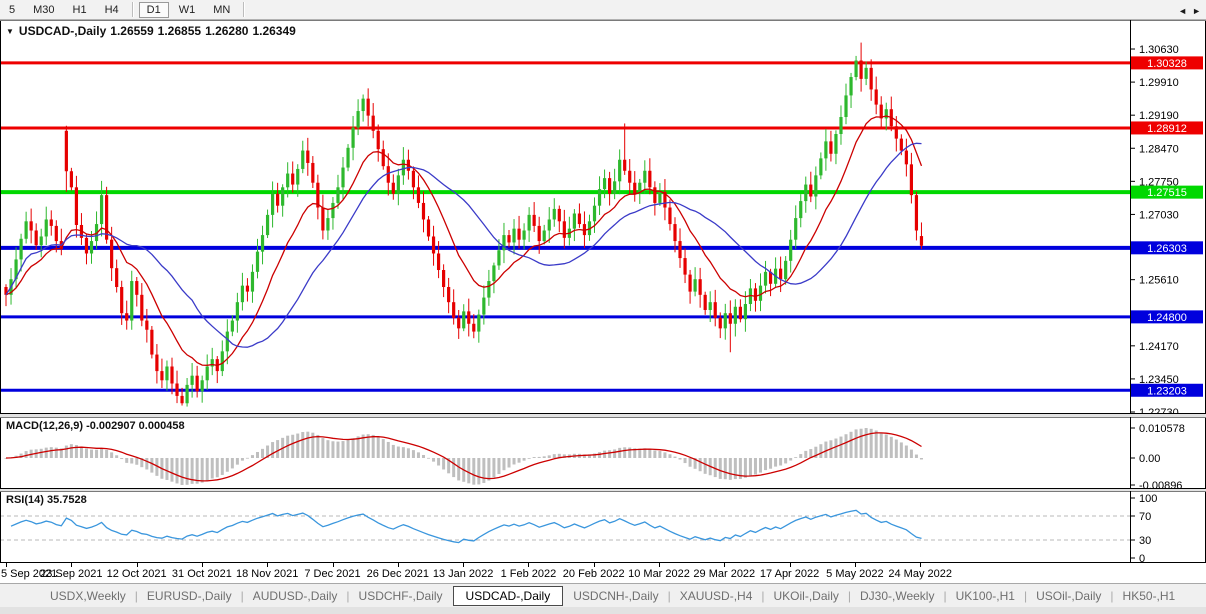  Describe the element at coordinates (111, 9) in the screenshot. I see `timeframe-button-h4: H4` at that location.